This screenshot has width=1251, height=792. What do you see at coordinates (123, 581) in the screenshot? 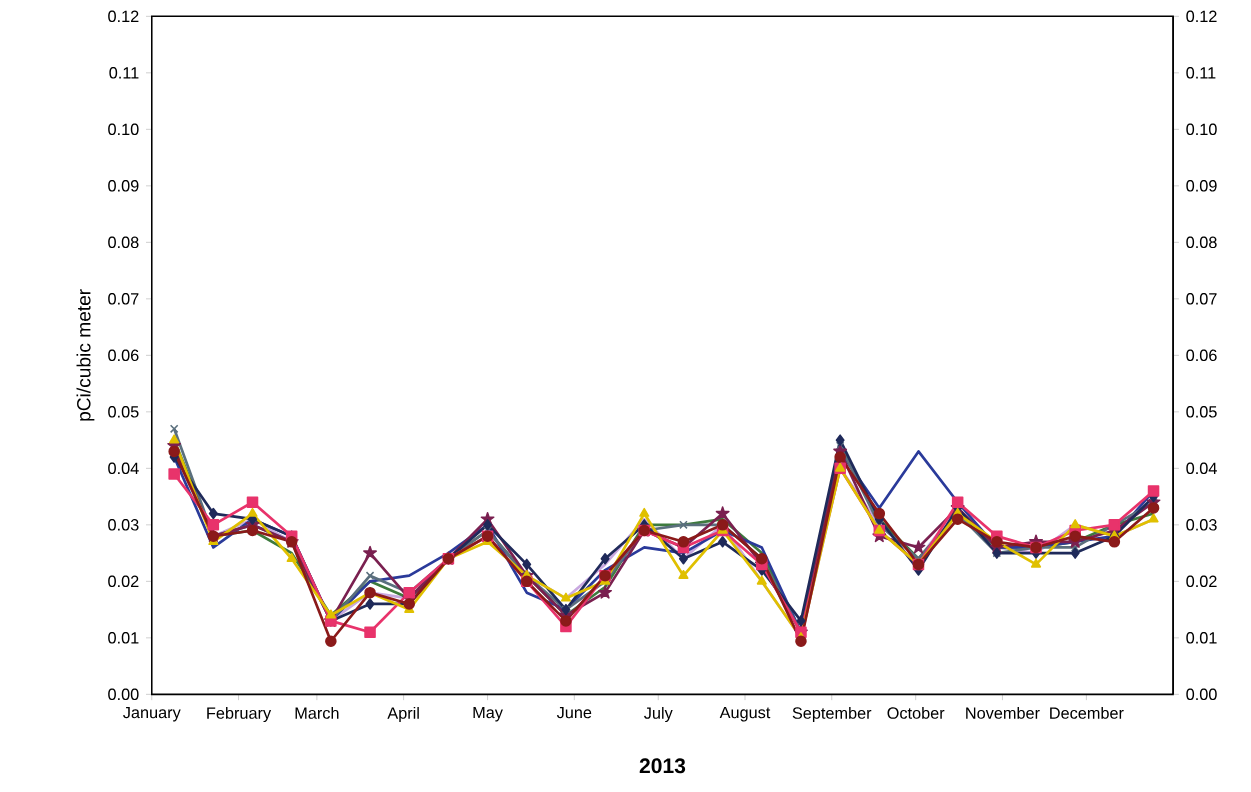
I see `y-tick-label: 0.02` at bounding box center [123, 581].